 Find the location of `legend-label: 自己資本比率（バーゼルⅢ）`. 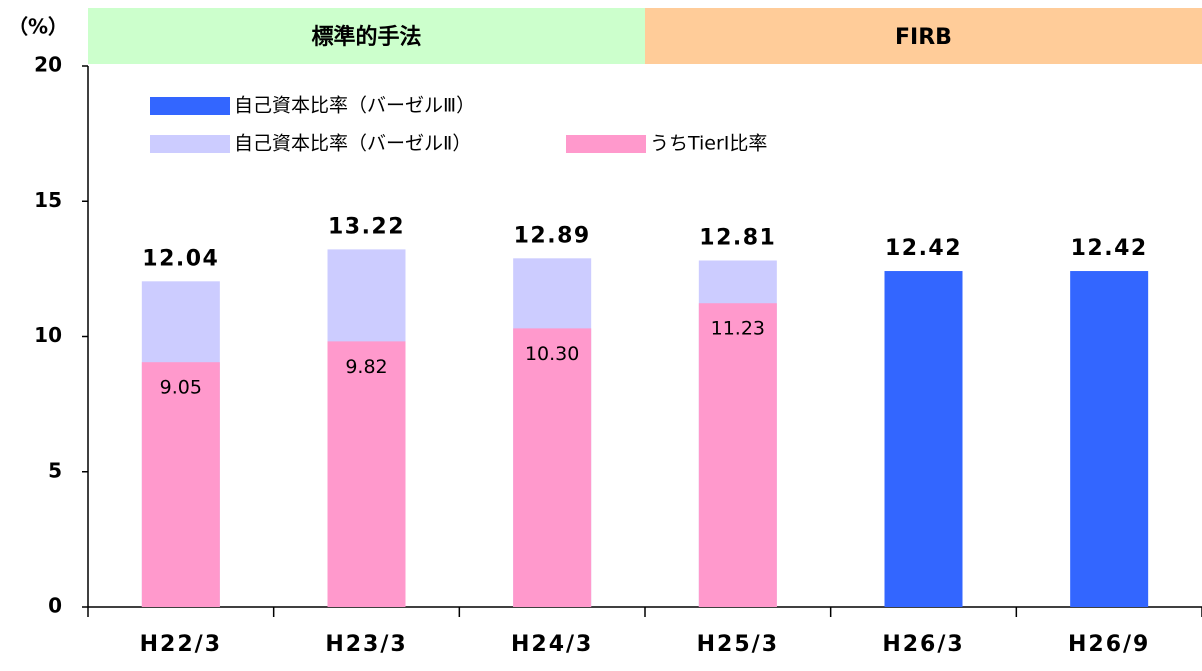

legend-label: 自己資本比率（バーゼルⅢ） is located at coordinates (354, 106).